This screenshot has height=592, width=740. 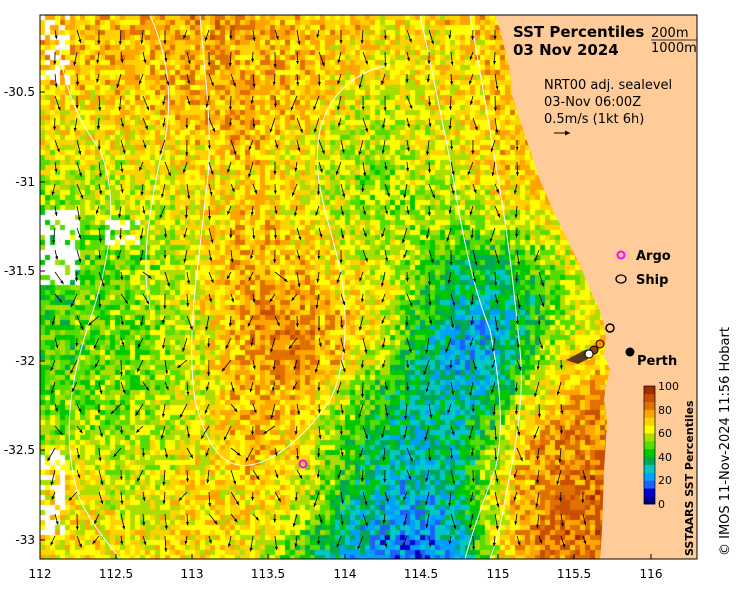 I want to click on map-date: 03 Nov 2024, so click(x=566, y=50).